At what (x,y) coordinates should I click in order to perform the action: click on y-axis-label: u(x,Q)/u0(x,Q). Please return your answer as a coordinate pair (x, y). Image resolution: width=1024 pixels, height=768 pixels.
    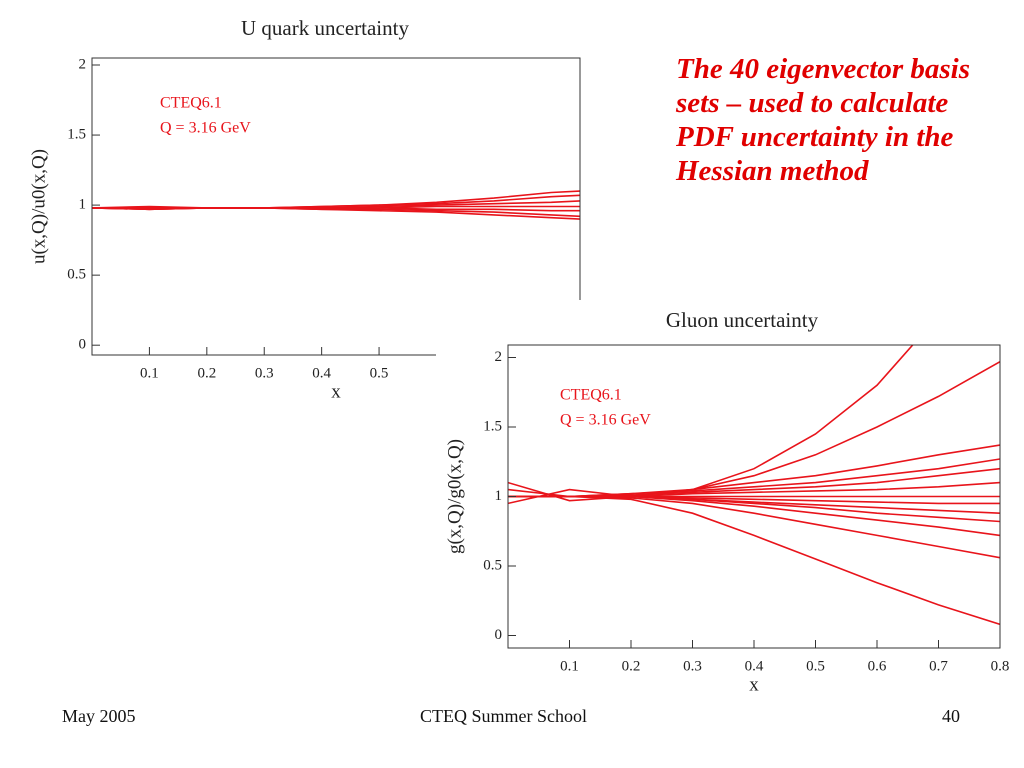
    Looking at the image, I should click on (38, 206).